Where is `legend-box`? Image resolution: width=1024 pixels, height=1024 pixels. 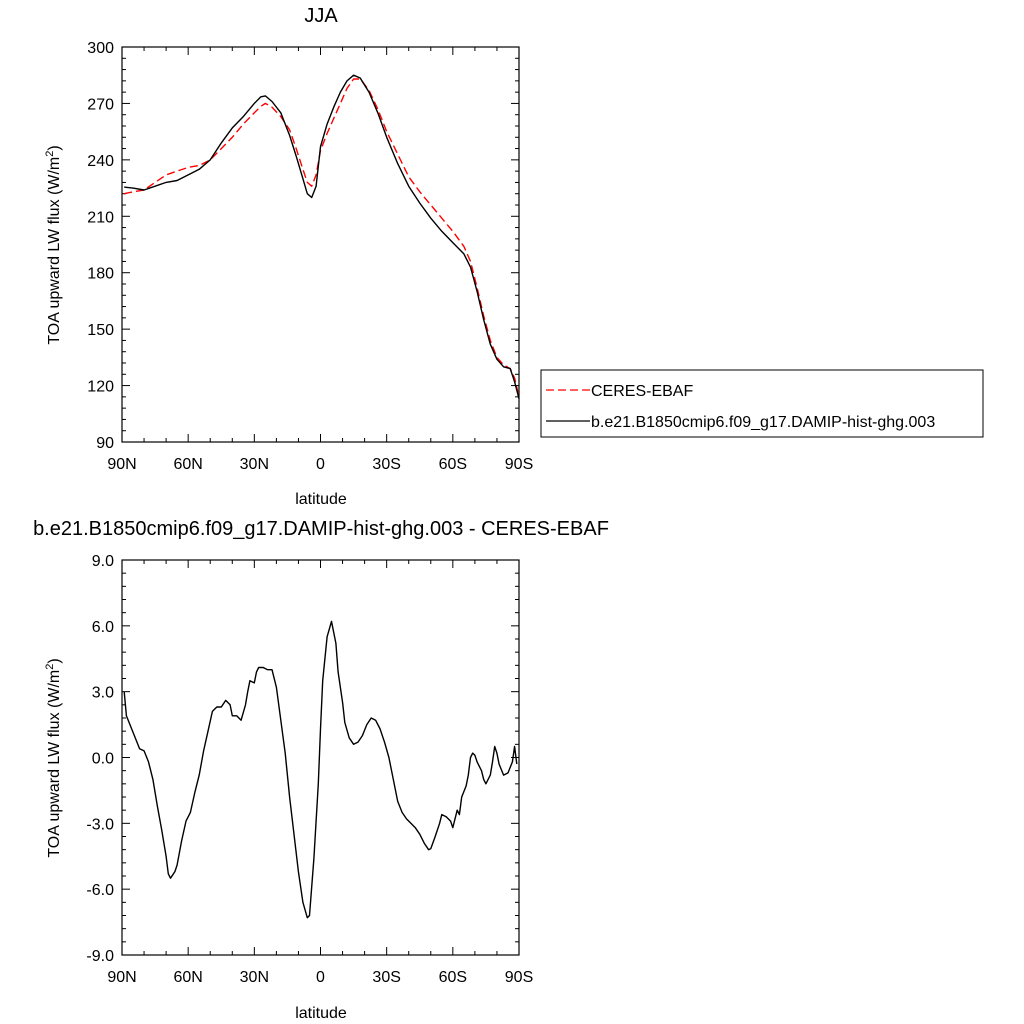 legend-box is located at coordinates (762, 403).